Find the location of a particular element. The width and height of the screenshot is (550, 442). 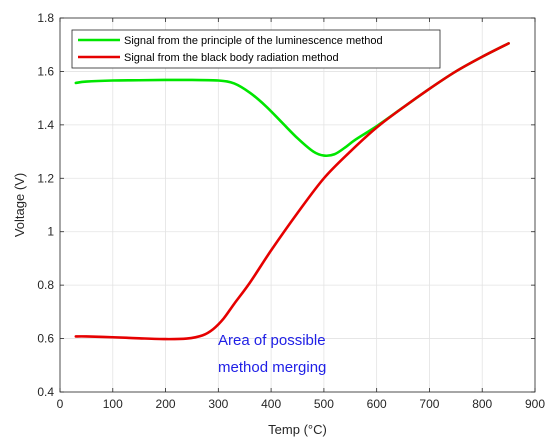

x-tick-label: 800 is located at coordinates (482, 404).